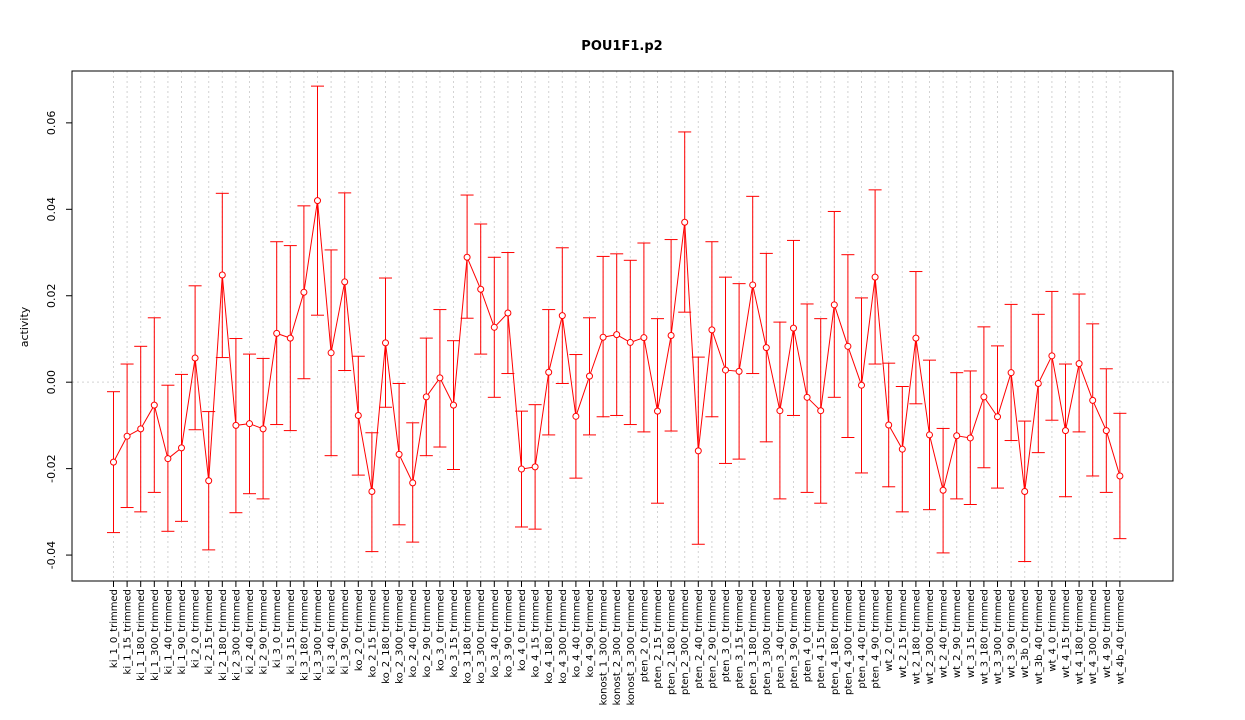 This screenshot has height=720, width=1245. What do you see at coordinates (51, 209) in the screenshot?
I see `y-tick-label: 0.04` at bounding box center [51, 209].